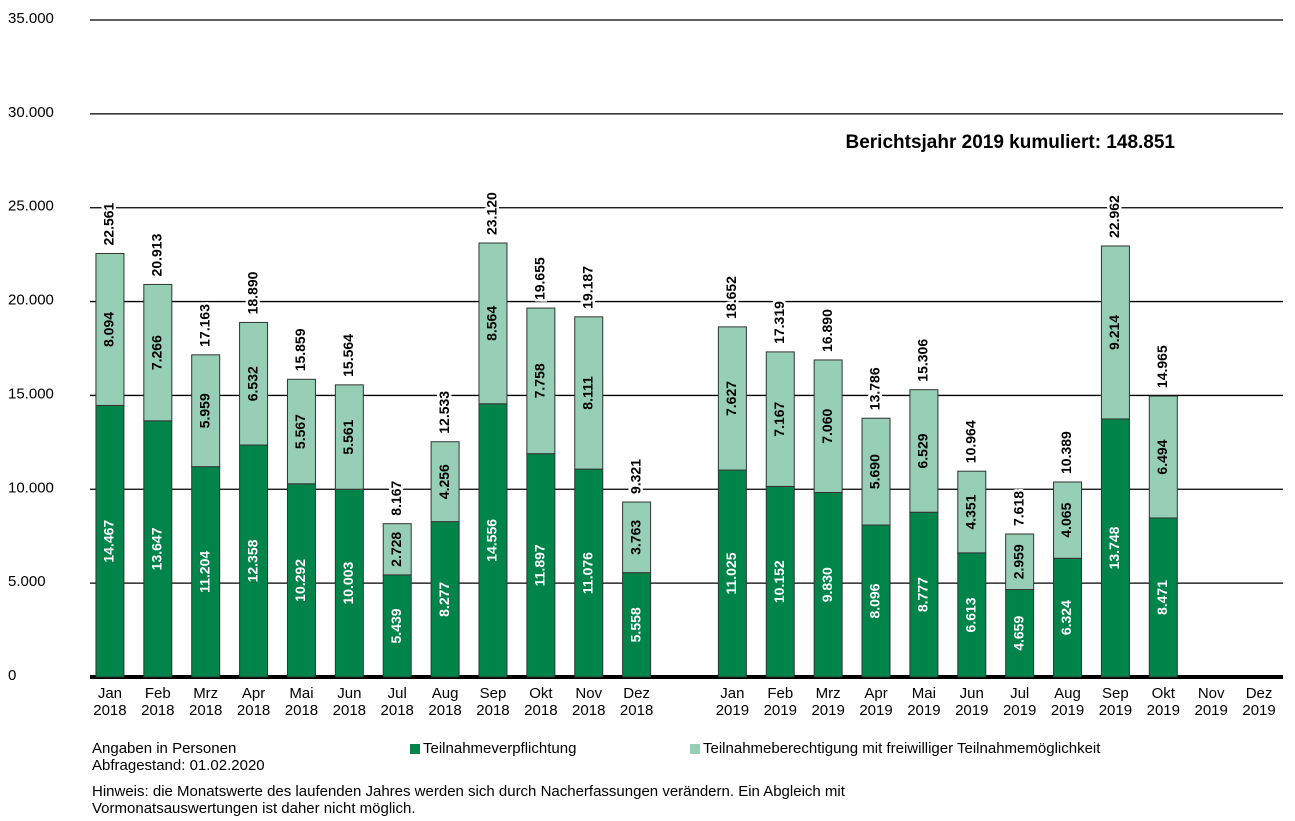 Image resolution: width=1295 pixels, height=821 pixels. I want to click on value-label: 5.567, so click(300, 431).